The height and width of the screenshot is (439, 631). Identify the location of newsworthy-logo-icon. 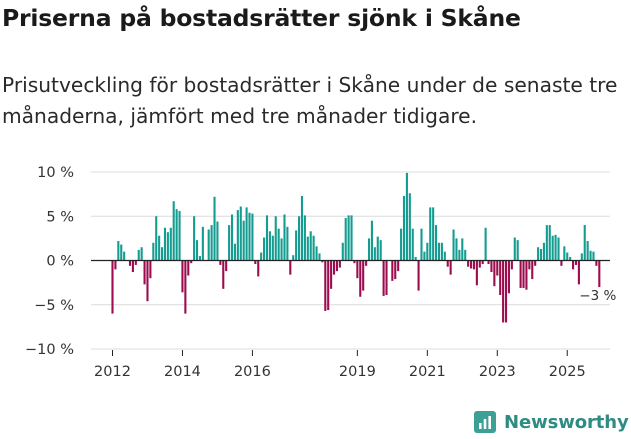
(485, 422).